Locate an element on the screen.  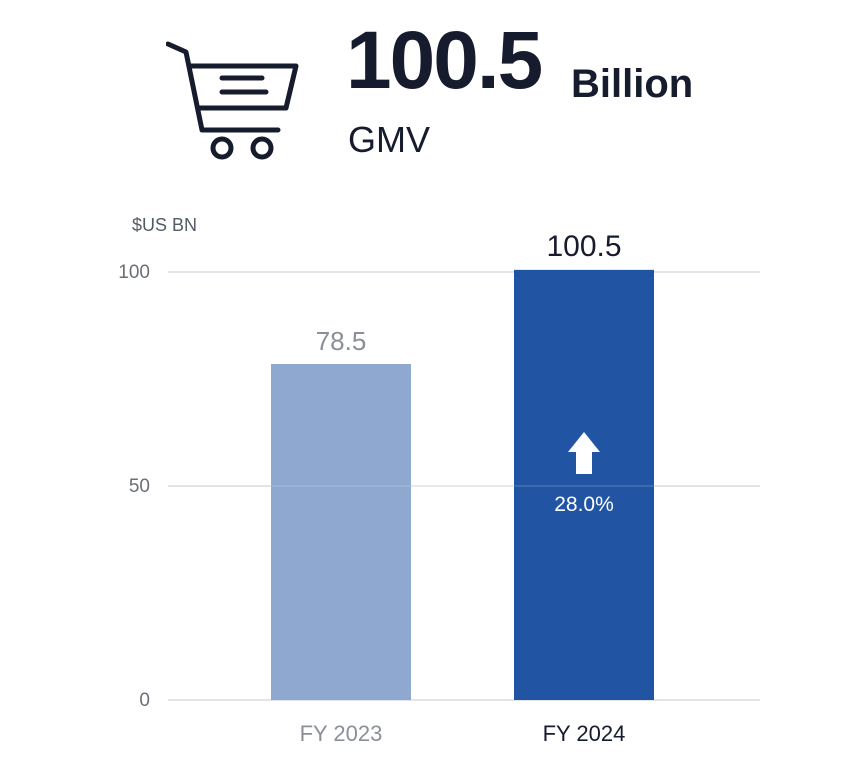
bar-value-label: 78.5 is located at coordinates (341, 341).